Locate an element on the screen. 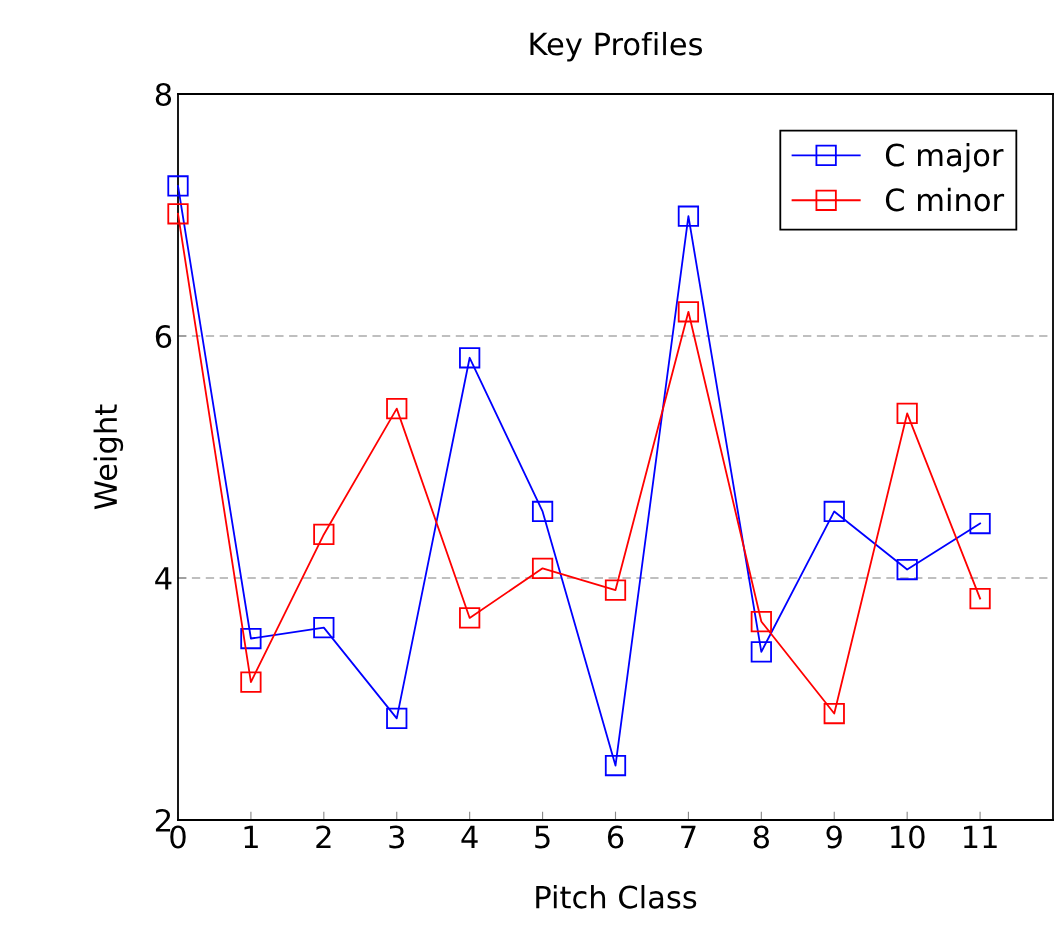 The width and height of the screenshot is (1057, 938). x-tick-label: 11 is located at coordinates (980, 837).